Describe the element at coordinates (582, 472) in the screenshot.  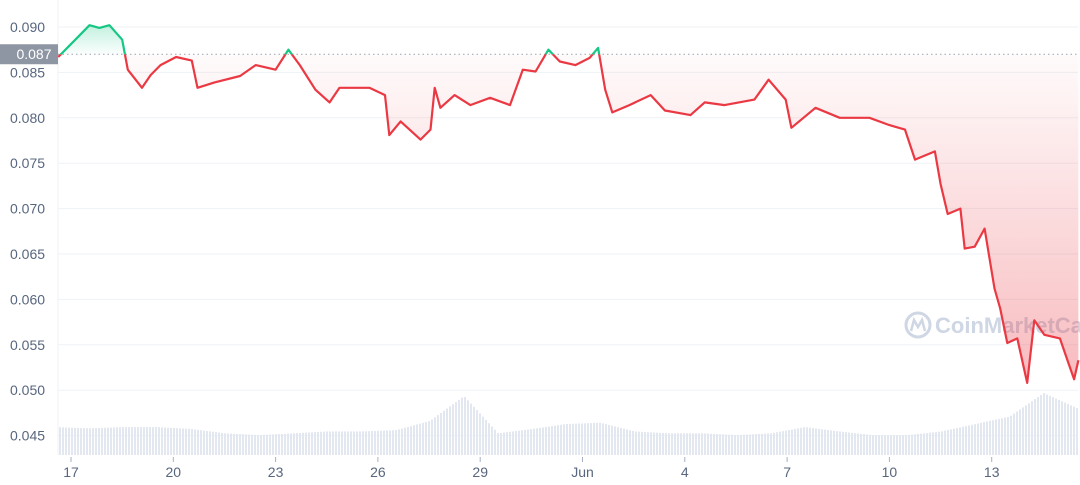
I see `x-tick-label: Jun` at that location.